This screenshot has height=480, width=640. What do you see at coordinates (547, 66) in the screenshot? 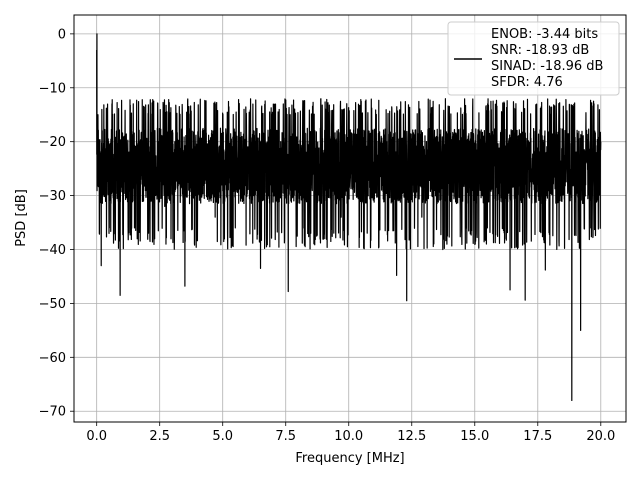
I see `legend-line-sinad: SINAD: -18.96 dB` at bounding box center [547, 66].